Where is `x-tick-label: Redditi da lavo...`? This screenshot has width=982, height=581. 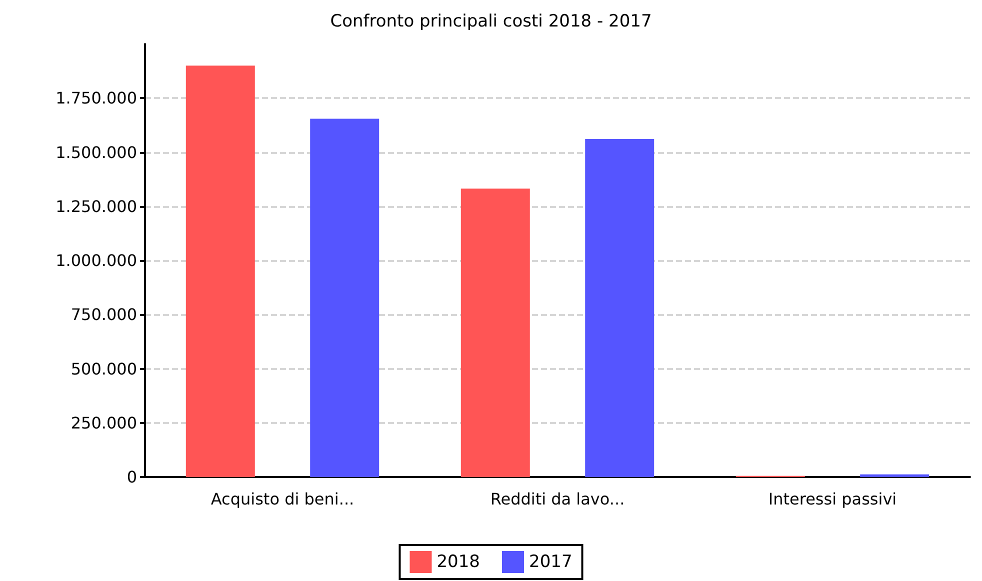 x-tick-label: Redditi da lavo... is located at coordinates (557, 499).